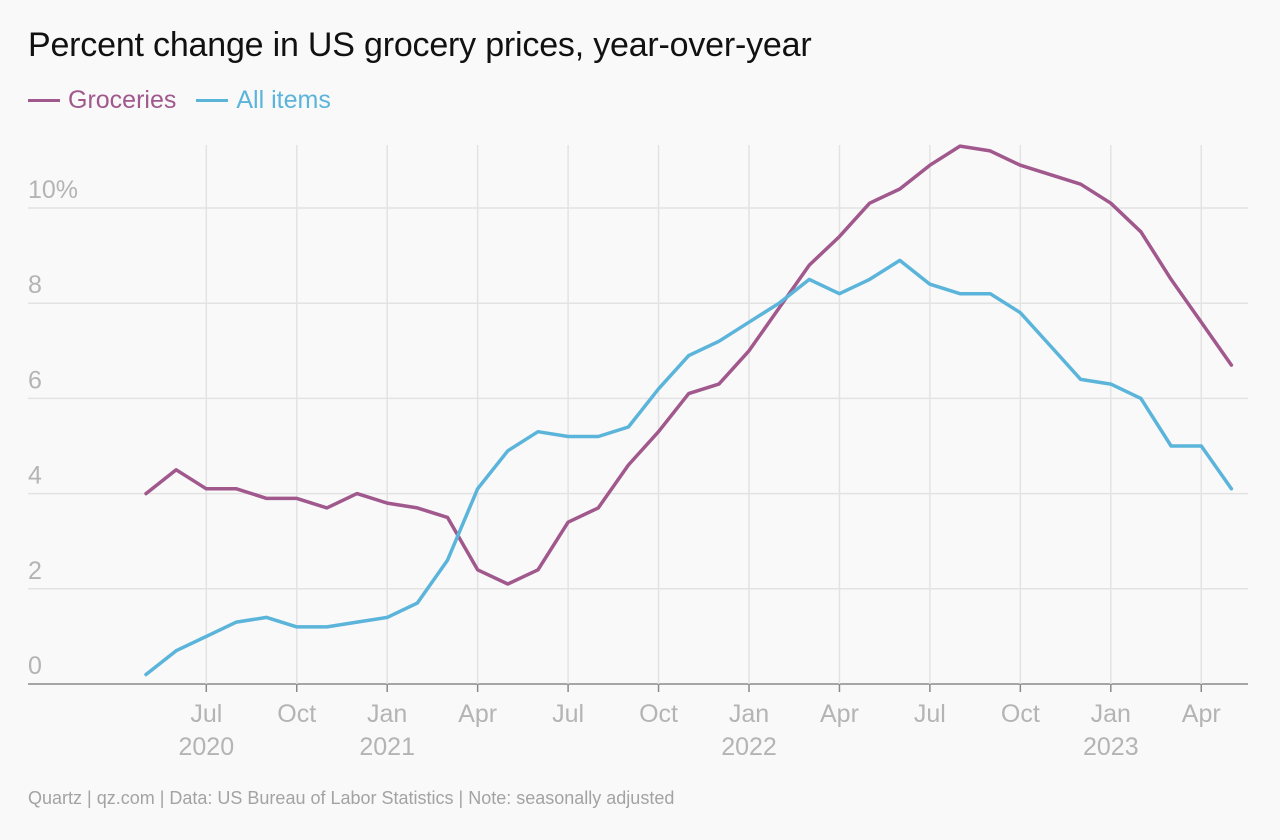  Describe the element at coordinates (35, 666) in the screenshot. I see `y-tick-label: 0` at that location.